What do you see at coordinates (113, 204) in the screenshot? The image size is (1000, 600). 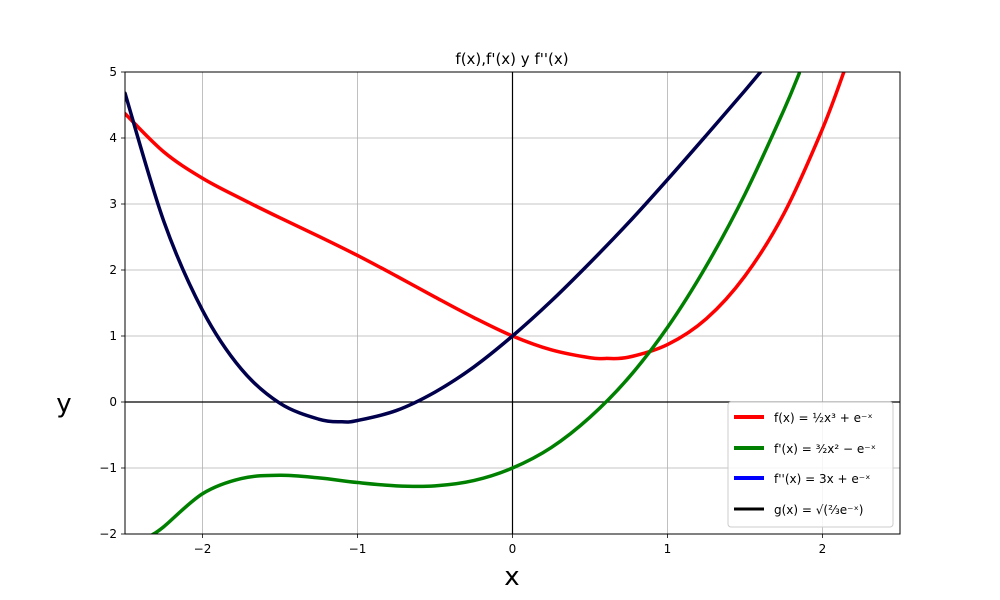 I see `y-tick-label: 3` at bounding box center [113, 204].